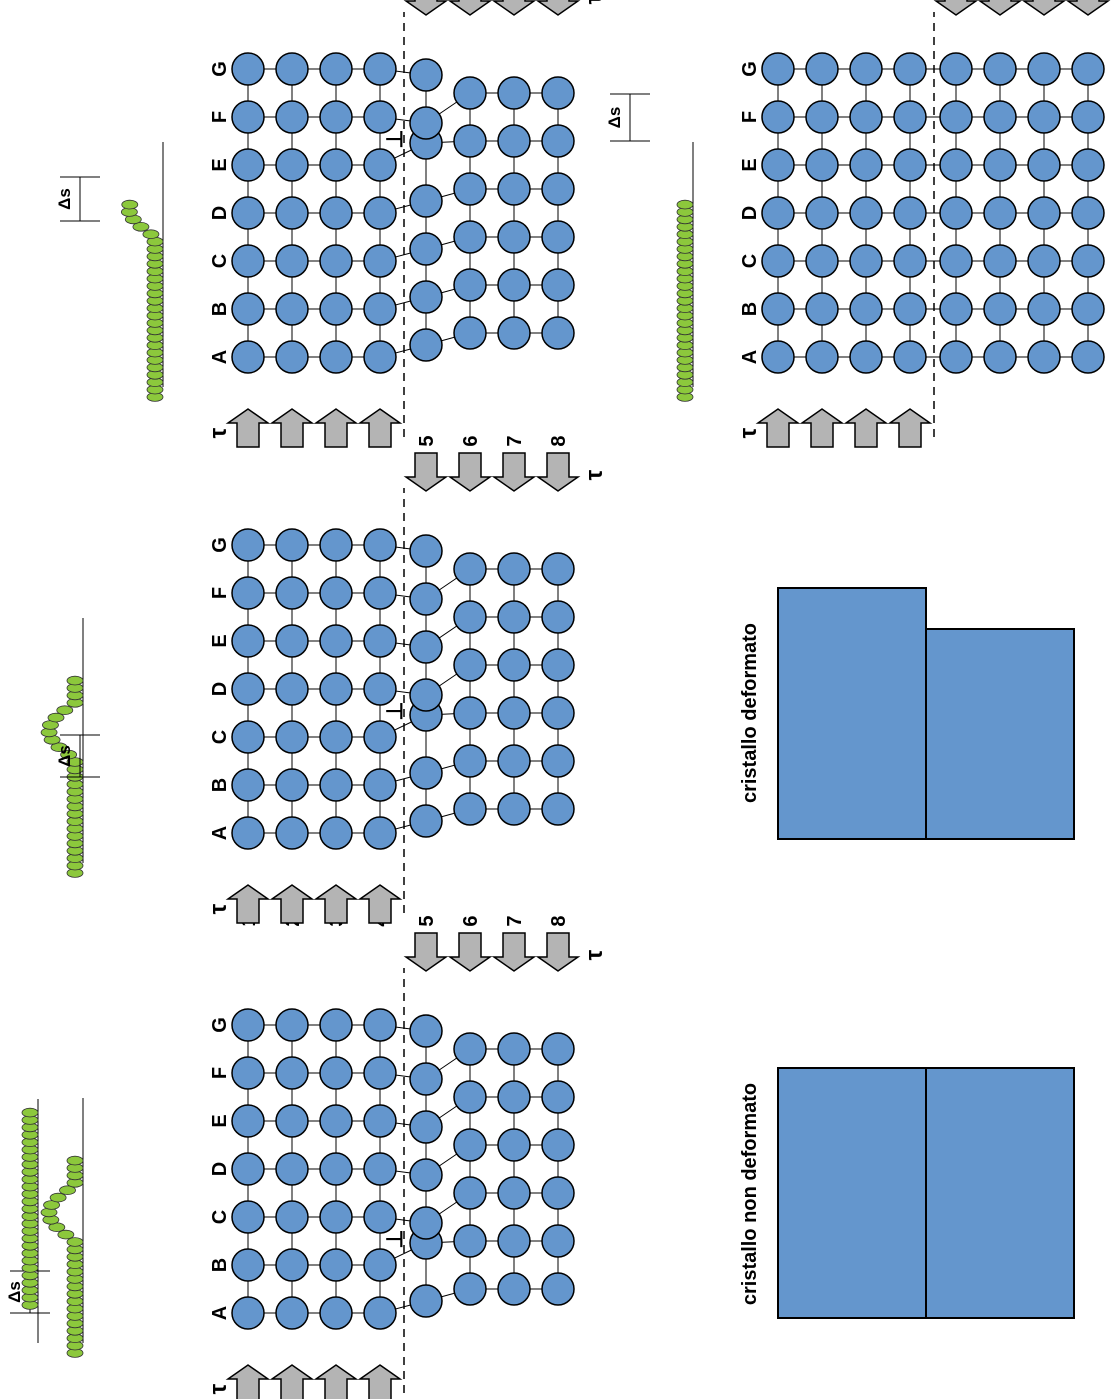 Image resolution: width=1119 pixels, height=1399 pixels. What do you see at coordinates (30, 1221) in the screenshot?
I see `caterpillar-initial-flat` at bounding box center [30, 1221].